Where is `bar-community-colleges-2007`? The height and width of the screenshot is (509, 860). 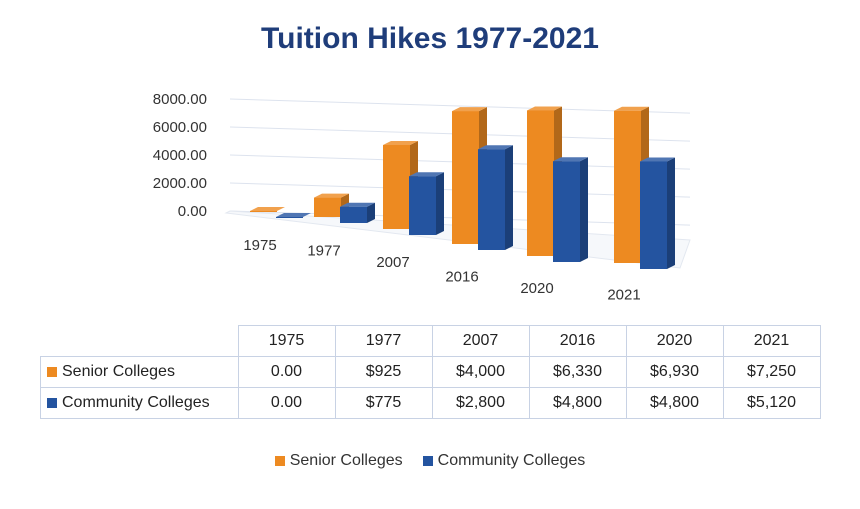
bar-community-colleges-2007 is located at coordinates (422, 205).